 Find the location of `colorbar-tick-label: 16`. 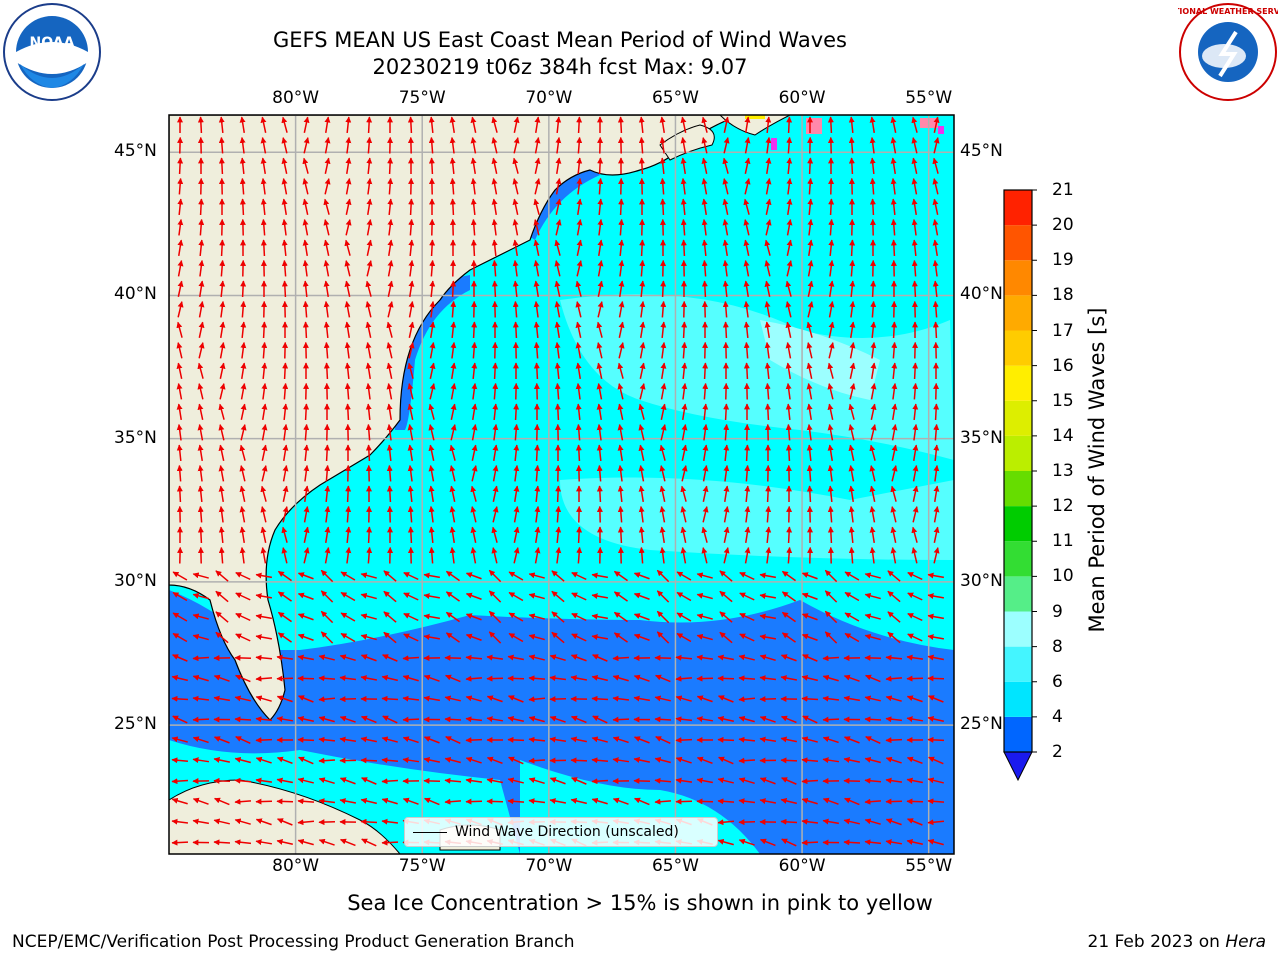

colorbar-tick-label: 16 is located at coordinates (1063, 365).